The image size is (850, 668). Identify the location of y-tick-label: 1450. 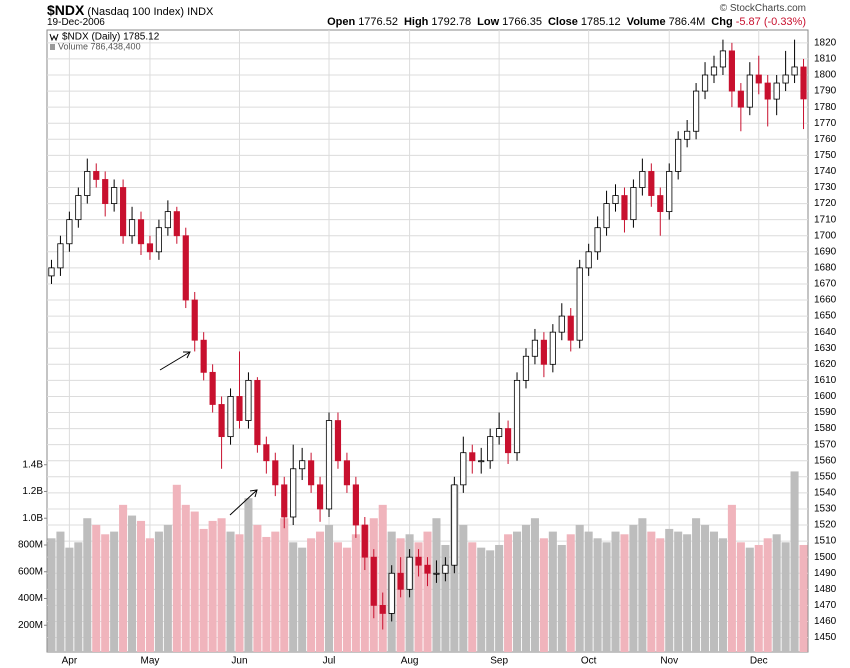
(825, 637).